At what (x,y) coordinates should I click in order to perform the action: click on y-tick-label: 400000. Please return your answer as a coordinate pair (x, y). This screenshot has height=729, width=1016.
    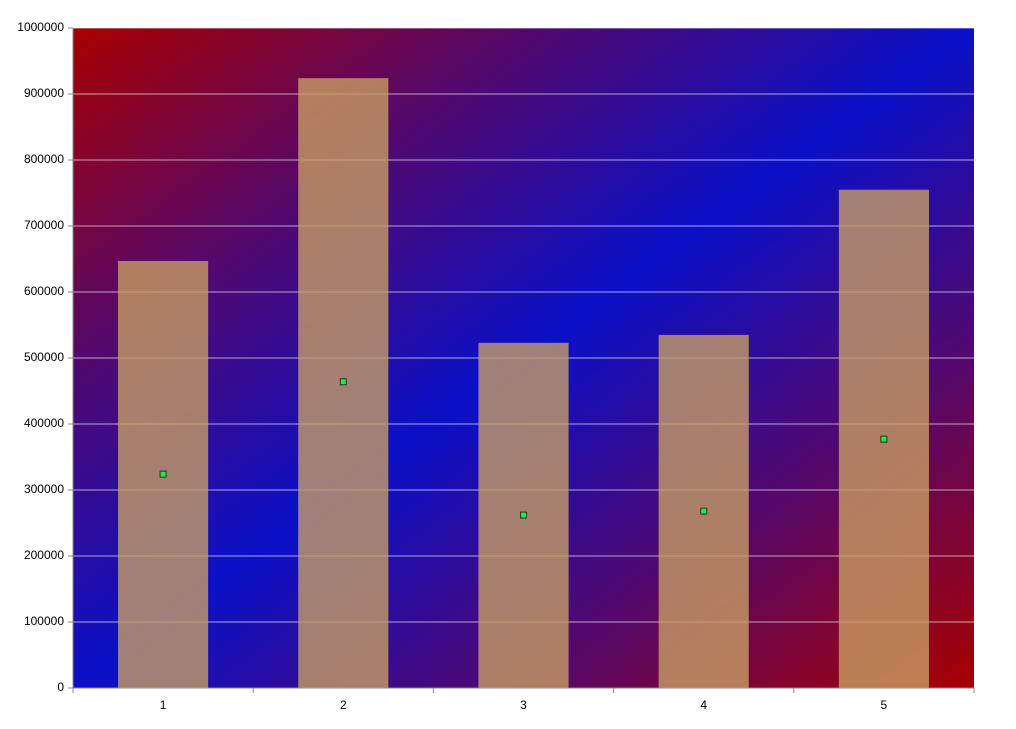
    Looking at the image, I should click on (44, 423).